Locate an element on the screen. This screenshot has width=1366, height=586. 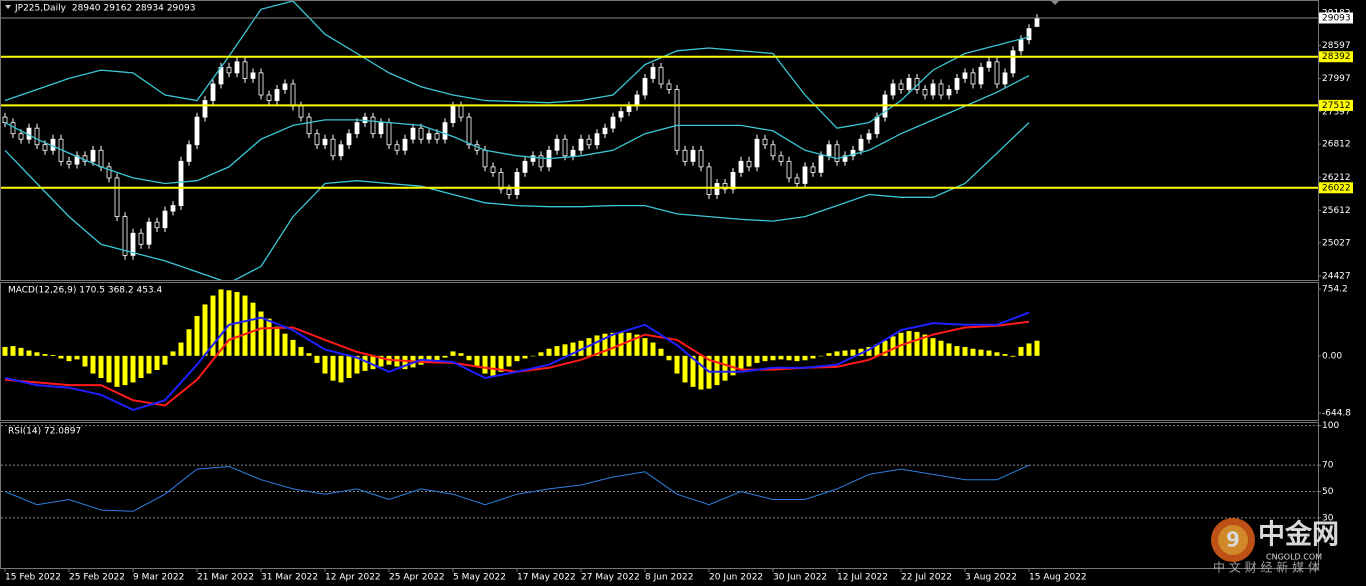
y-tick-label: 24427 is located at coordinates (1336, 276).